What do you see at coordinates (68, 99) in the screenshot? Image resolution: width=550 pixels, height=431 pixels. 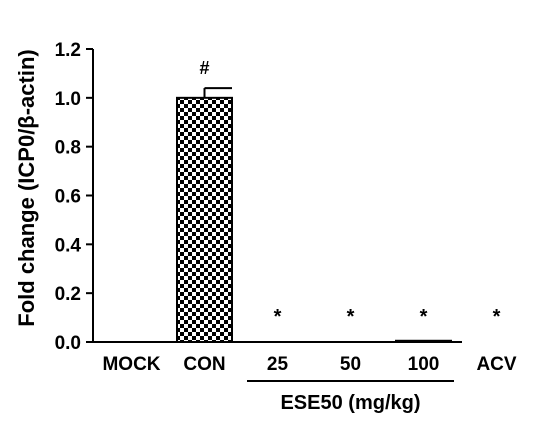 I see `y-tick-label: 1.0` at bounding box center [68, 99].